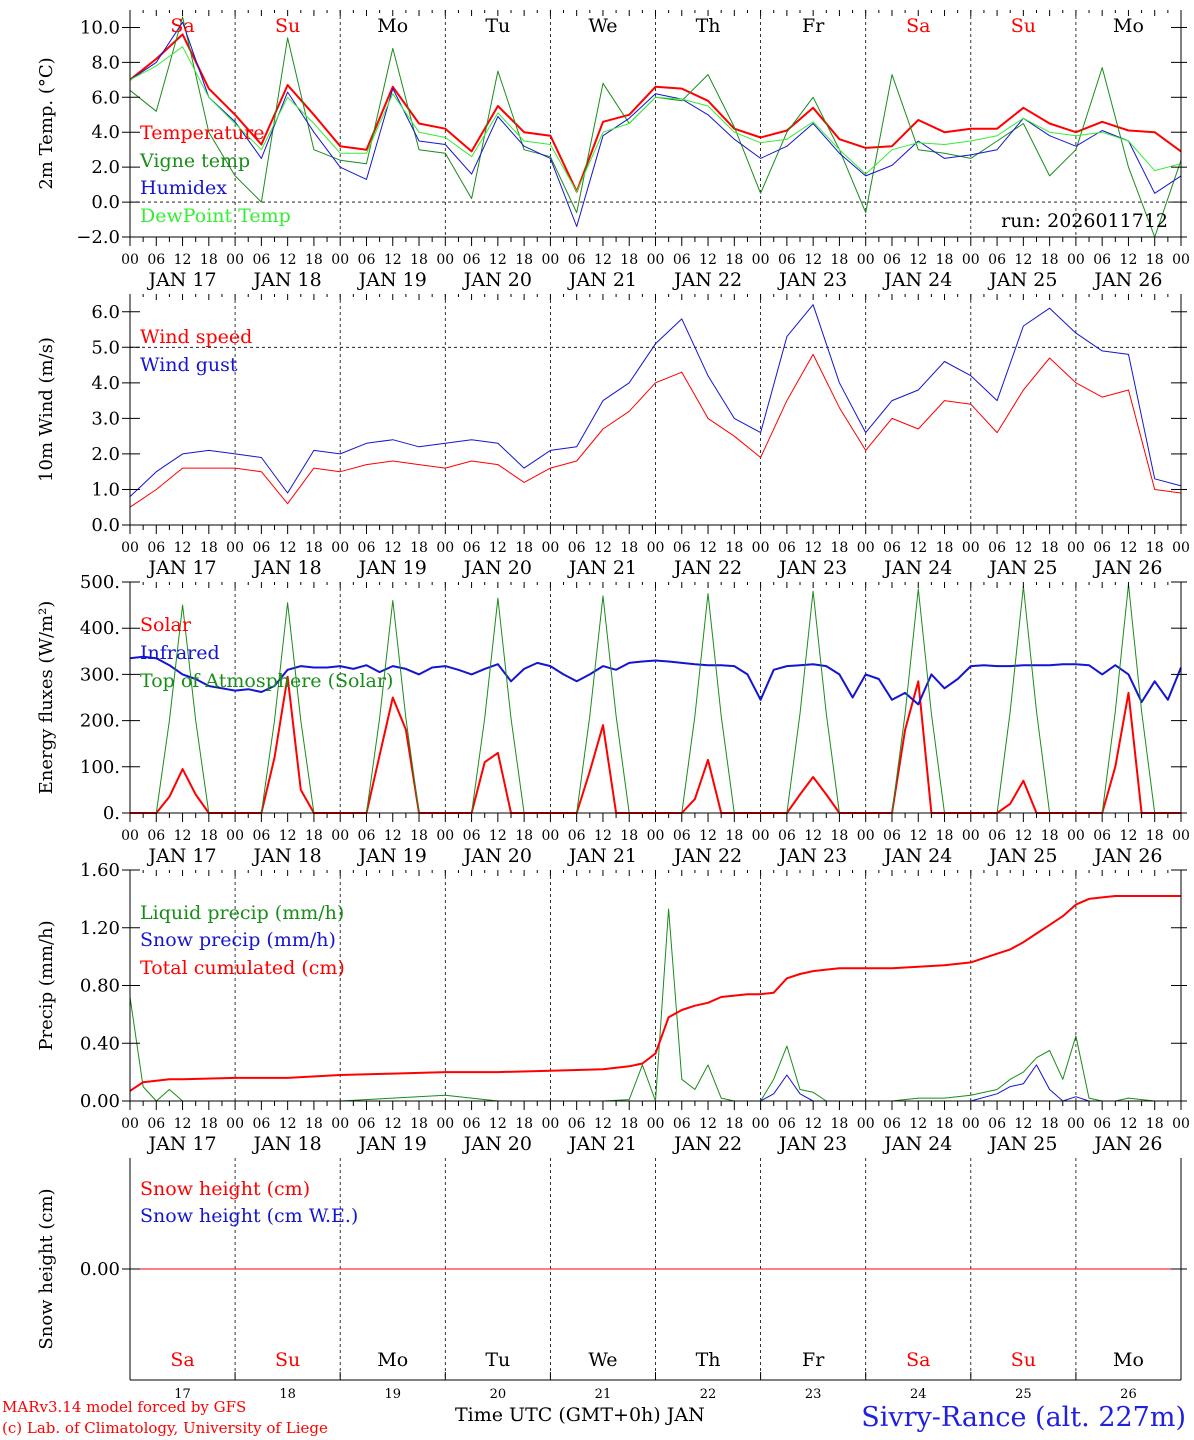  Describe the element at coordinates (392, 280) in the screenshot. I see `date-label: JAN 19` at that location.